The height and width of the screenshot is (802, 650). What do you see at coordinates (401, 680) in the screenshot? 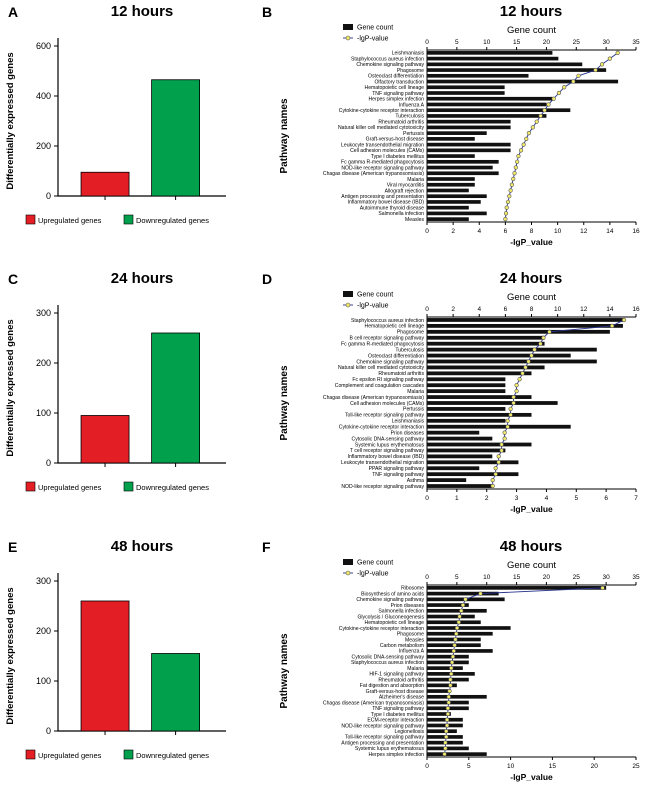
I see `svg-text: Rheumatoid arthritis` at bounding box center [401, 680].